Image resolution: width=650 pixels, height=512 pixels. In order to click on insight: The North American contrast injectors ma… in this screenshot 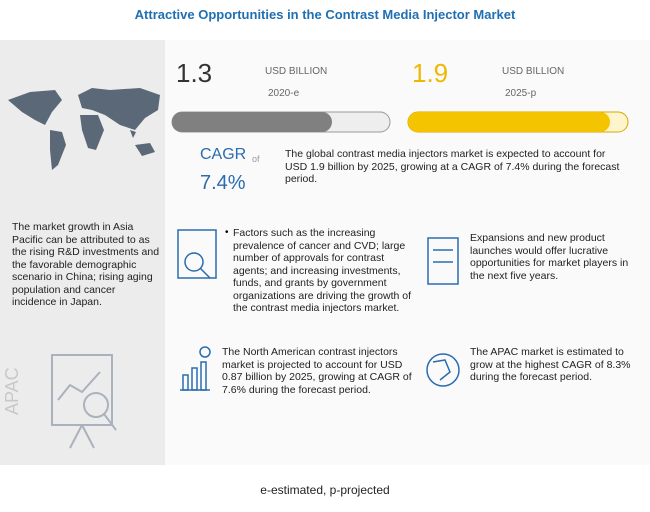, I will do `click(317, 371)`.